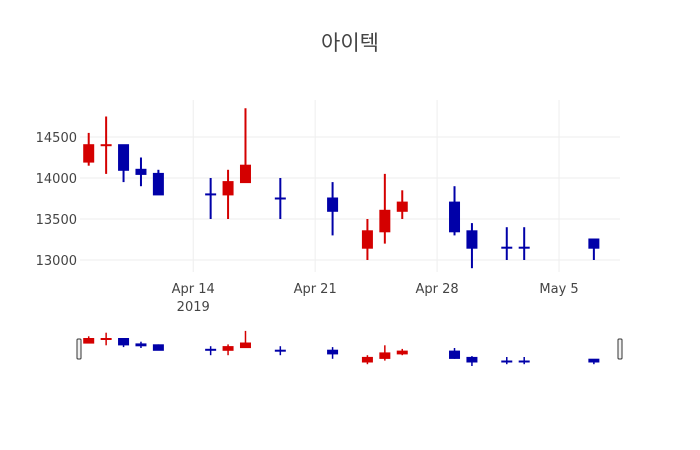 The image size is (700, 450). What do you see at coordinates (79, 349) in the screenshot?
I see `range-slider-left-handle` at bounding box center [79, 349].